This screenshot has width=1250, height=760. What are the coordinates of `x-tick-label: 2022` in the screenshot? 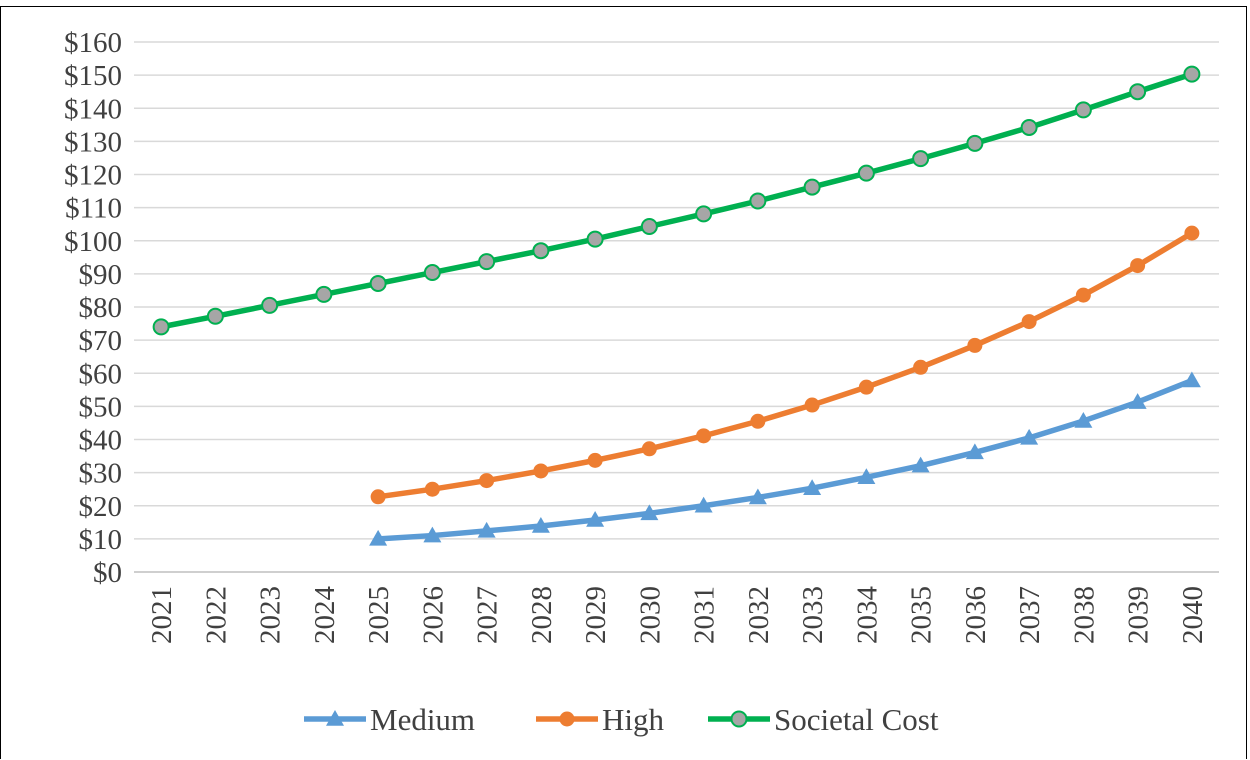 It's located at (216, 615).